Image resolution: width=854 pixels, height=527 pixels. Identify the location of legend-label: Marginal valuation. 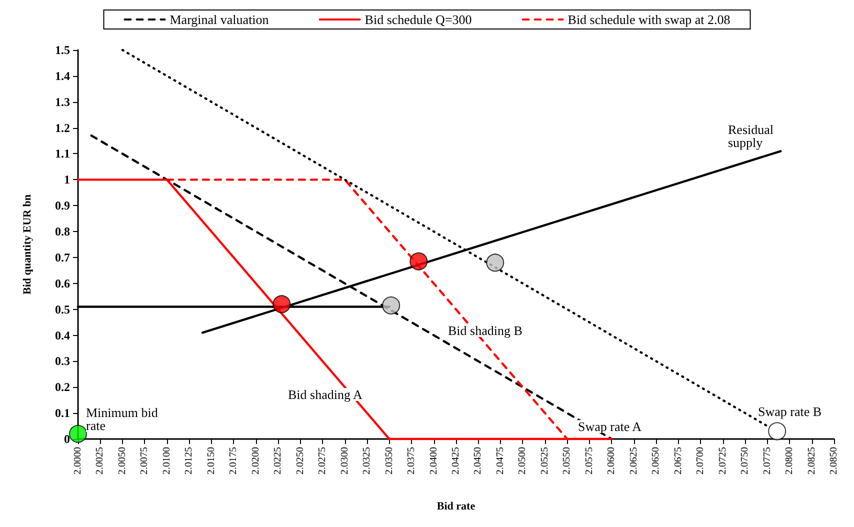
(220, 19).